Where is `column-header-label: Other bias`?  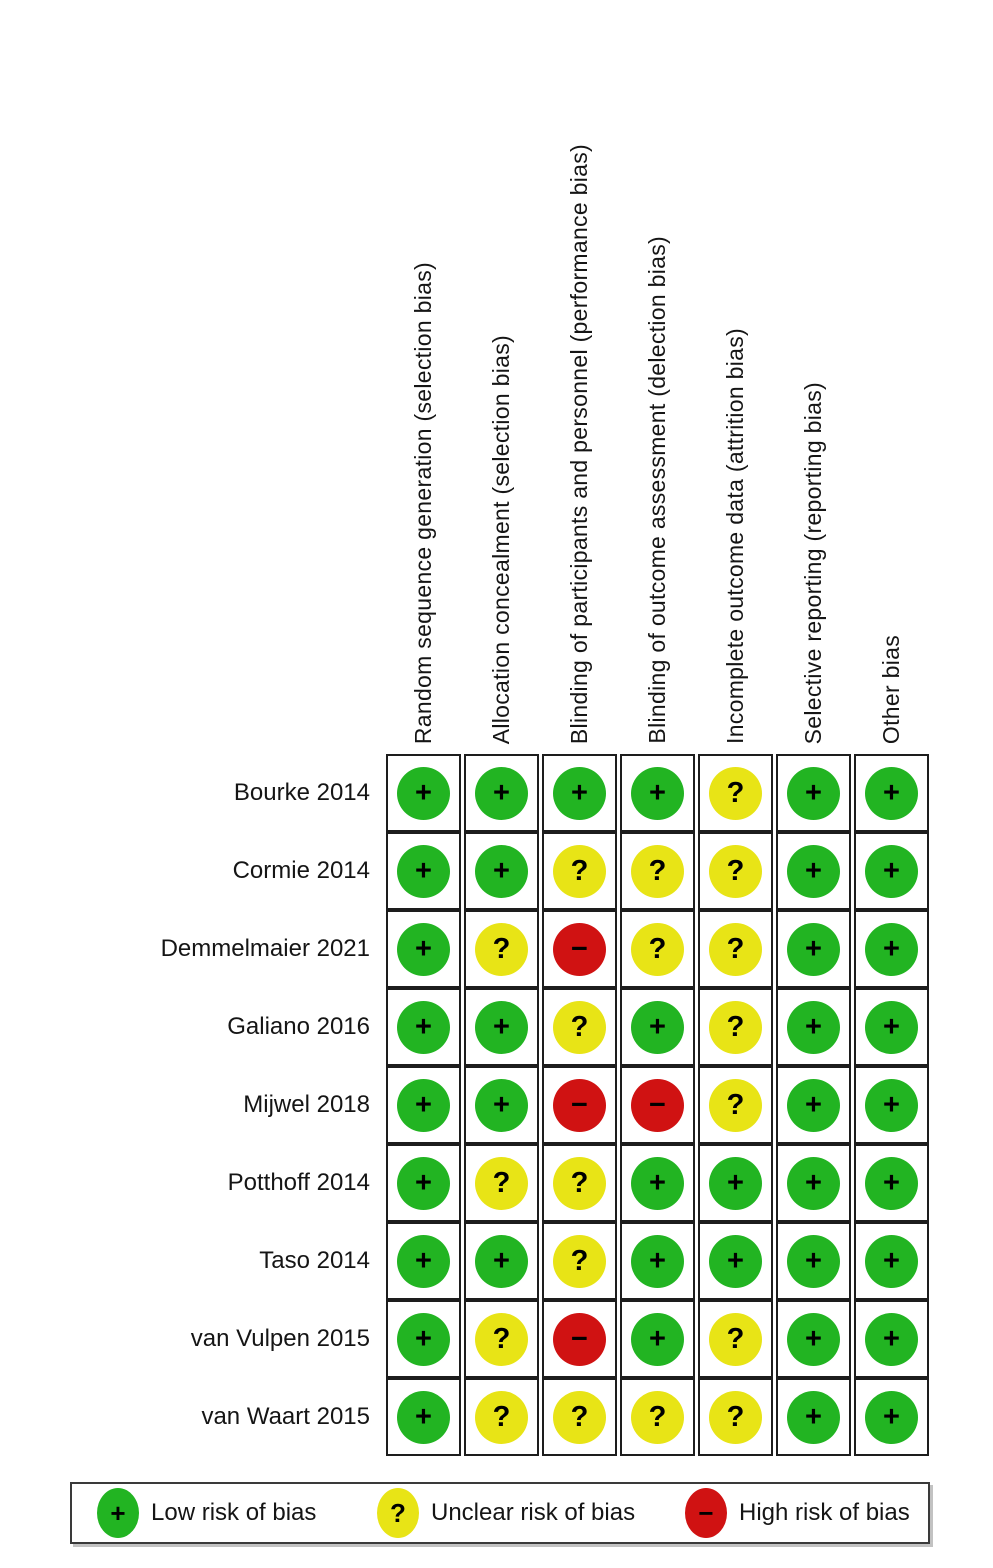 column-header-label: Other bias is located at coordinates (891, 689).